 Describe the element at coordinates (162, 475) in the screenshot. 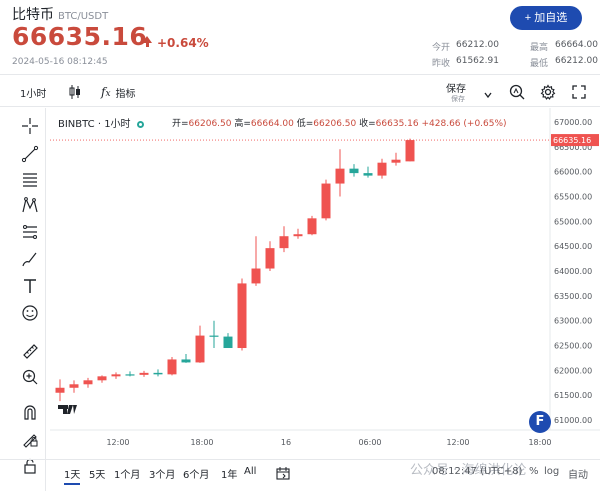

I see `range-3m: 3个月` at that location.